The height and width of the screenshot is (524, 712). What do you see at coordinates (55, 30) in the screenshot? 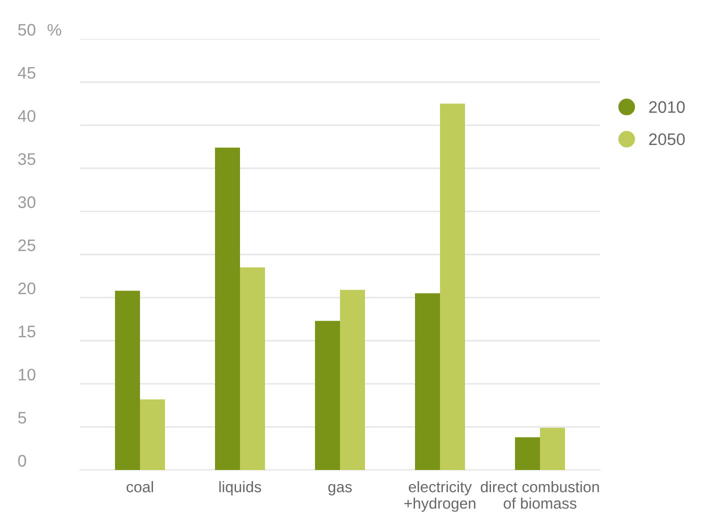
I see `y-axis-title: %` at bounding box center [55, 30].